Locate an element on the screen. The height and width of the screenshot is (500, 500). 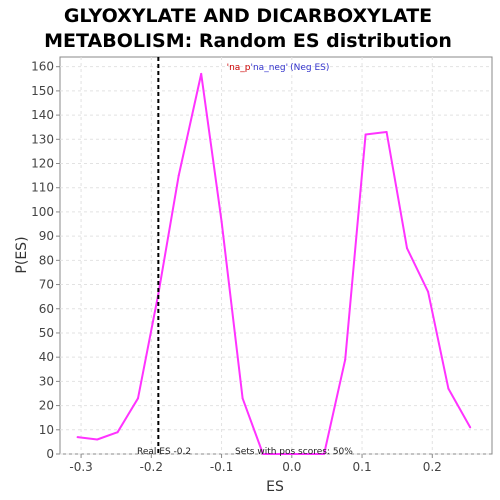
x-axis-ticks: -0.3 -0.2 -0.1 0.0 0.1 0.2 is located at coordinates (255, 464).